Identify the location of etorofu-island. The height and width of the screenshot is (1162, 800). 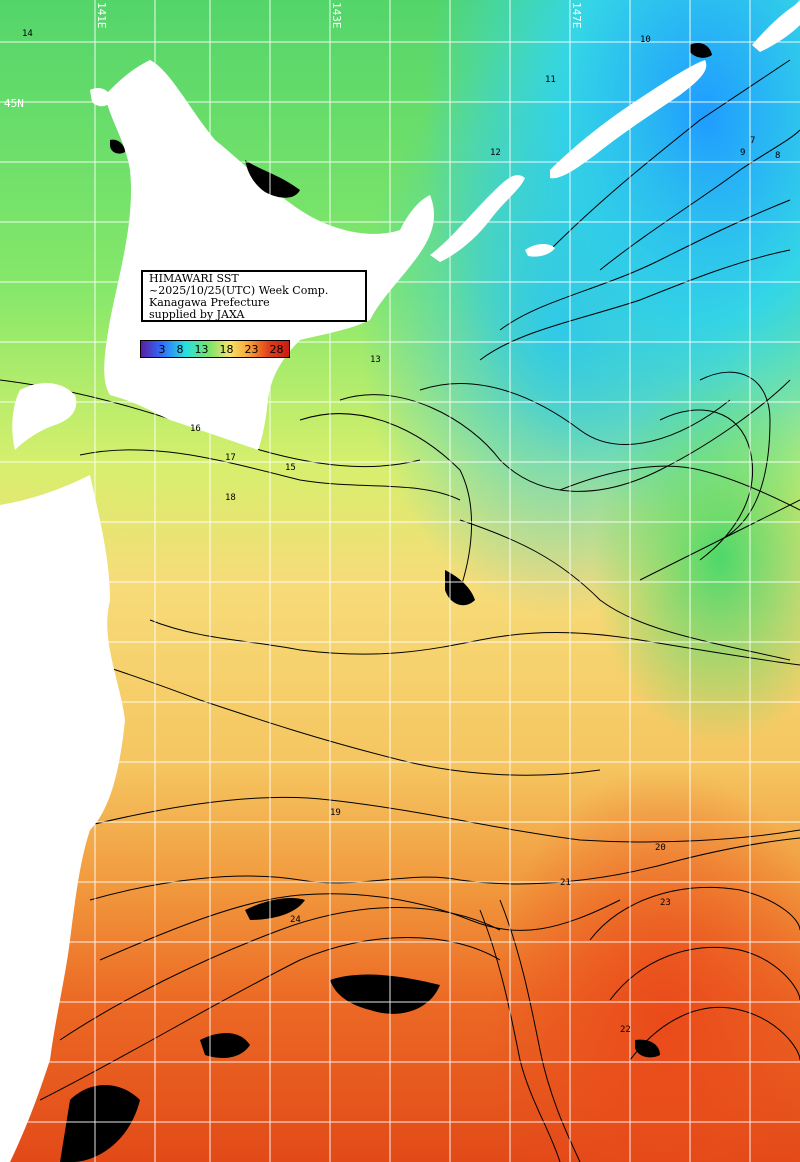
(628, 119).